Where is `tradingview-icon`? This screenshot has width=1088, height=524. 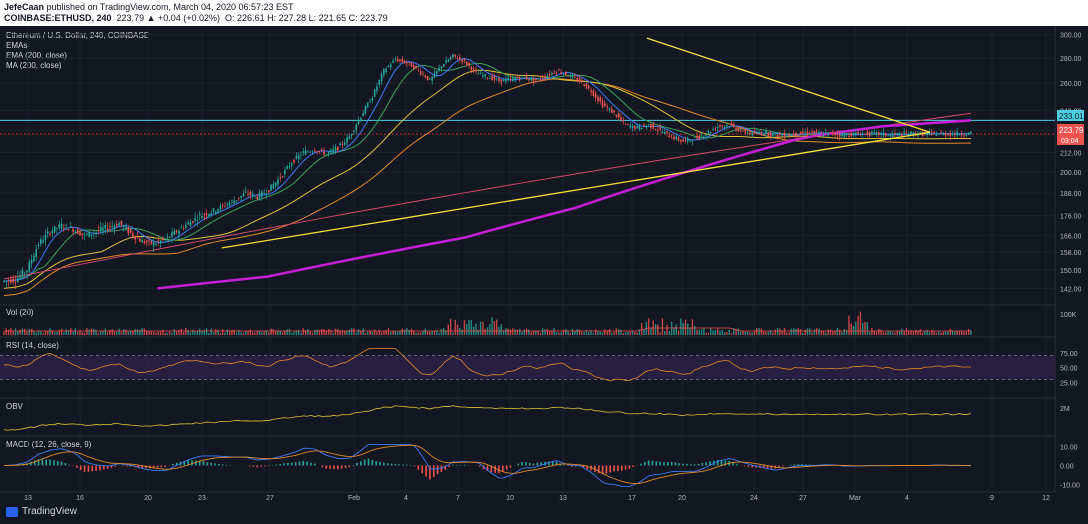
tradingview-icon is located at coordinates (12, 511).